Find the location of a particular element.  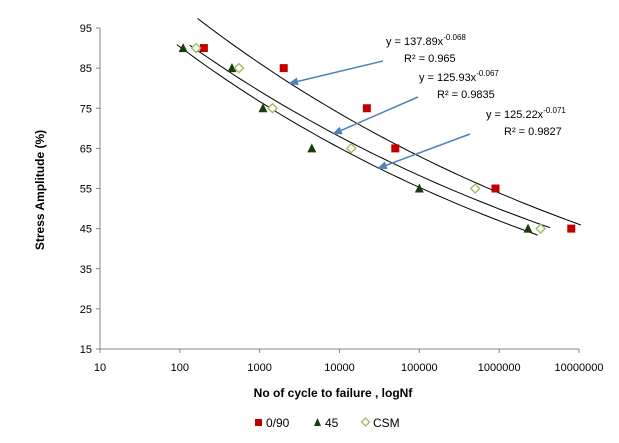

y-axis-title: Stress Amplitude (%) is located at coordinates (40, 190).